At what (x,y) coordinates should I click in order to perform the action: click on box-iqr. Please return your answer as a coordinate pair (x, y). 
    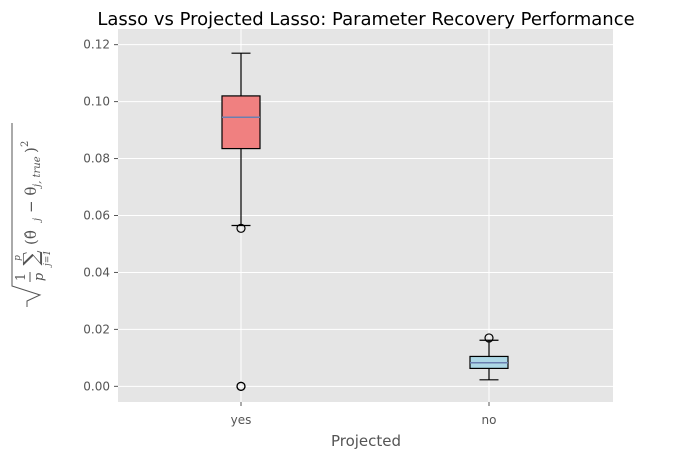
    Looking at the image, I should click on (241, 122).